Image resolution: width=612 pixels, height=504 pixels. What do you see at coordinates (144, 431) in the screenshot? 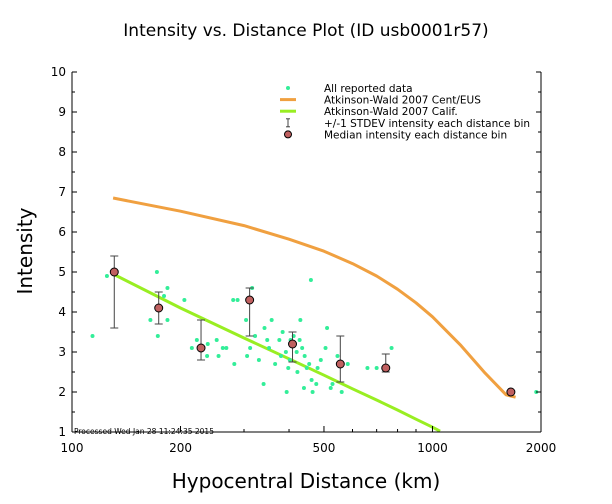
I see `processed-timestamp: Processed Wed Jan 28 11:24:35 2015` at bounding box center [144, 431].